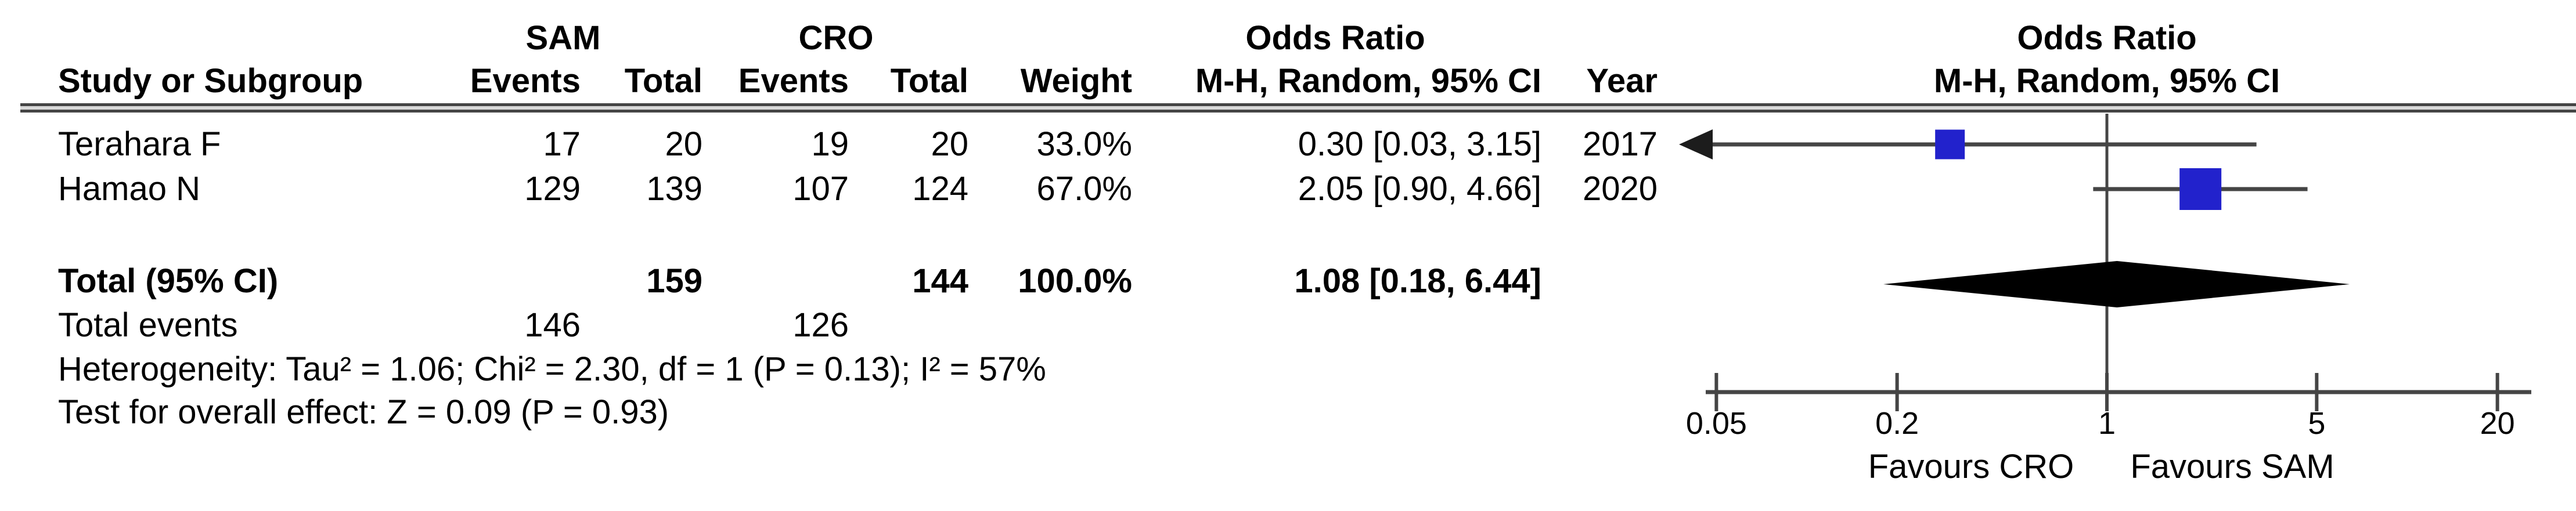 The height and width of the screenshot is (511, 2576). I want to click on total-cro-total: 144, so click(940, 281).